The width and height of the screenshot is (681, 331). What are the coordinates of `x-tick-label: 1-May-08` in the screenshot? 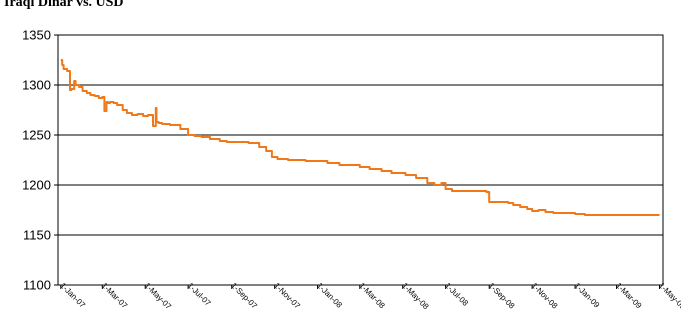 It's located at (415, 296).